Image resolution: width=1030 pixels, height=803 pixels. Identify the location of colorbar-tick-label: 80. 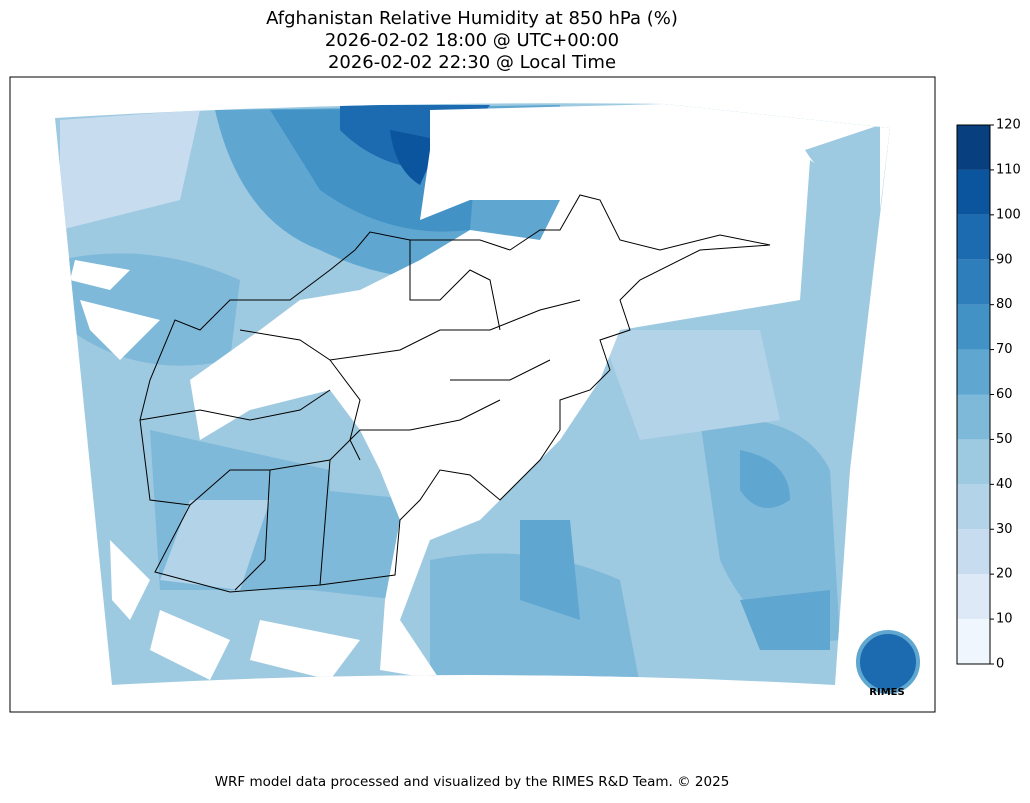
(1004, 304).